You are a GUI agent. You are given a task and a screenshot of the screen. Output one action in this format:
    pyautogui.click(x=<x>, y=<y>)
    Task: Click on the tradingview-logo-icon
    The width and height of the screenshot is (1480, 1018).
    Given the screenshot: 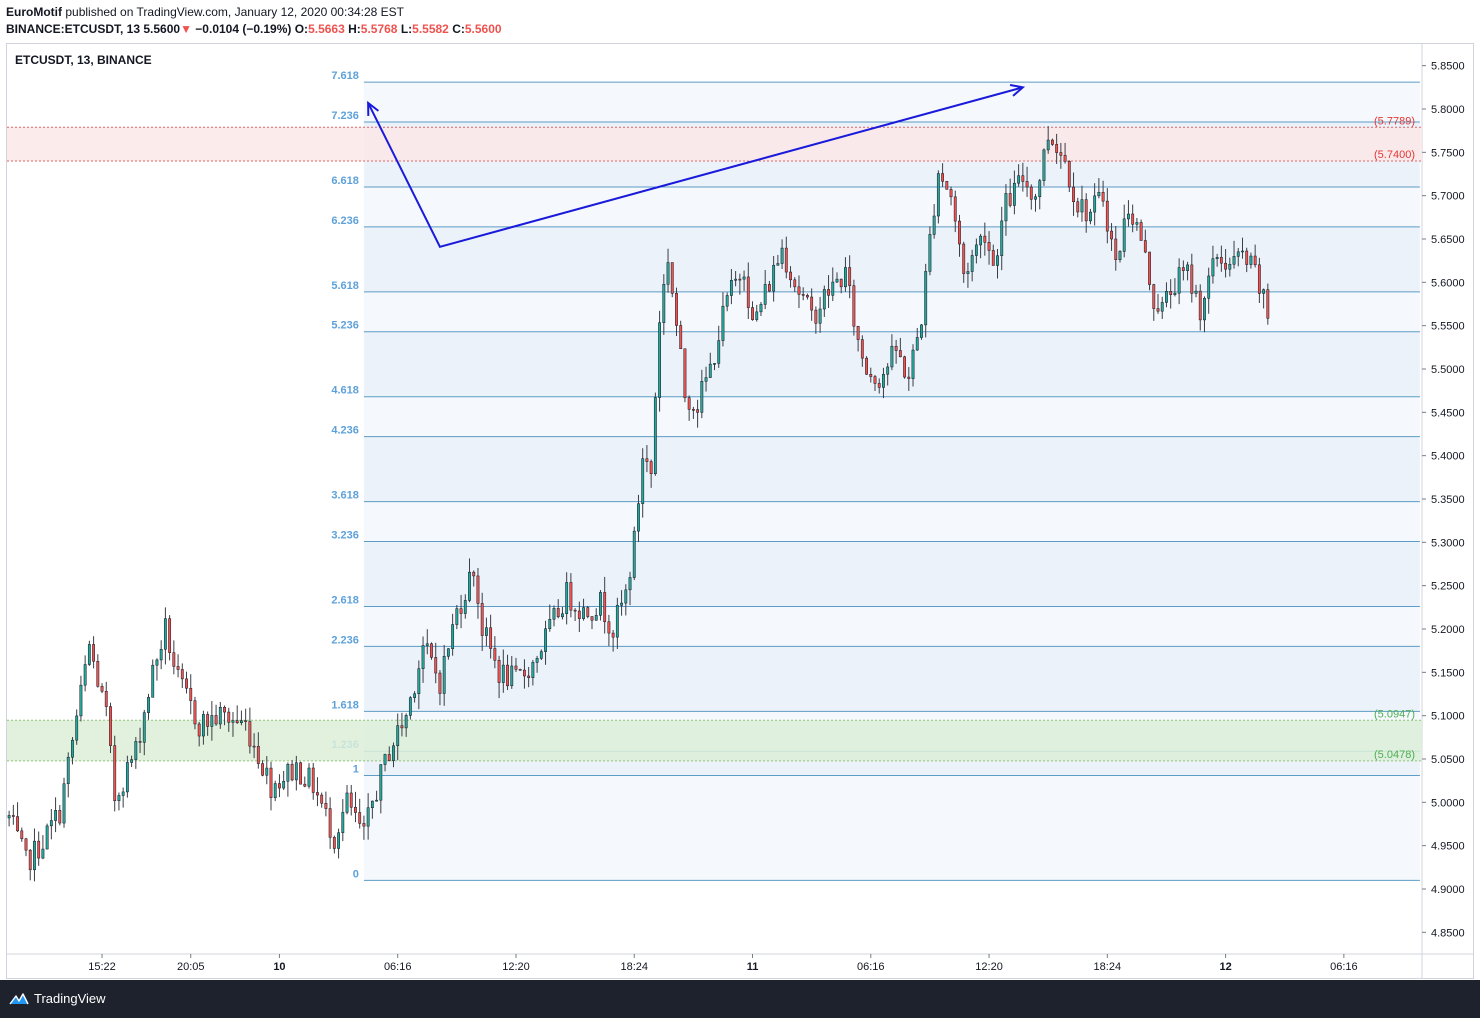 What is the action you would take?
    pyautogui.click(x=19, y=999)
    